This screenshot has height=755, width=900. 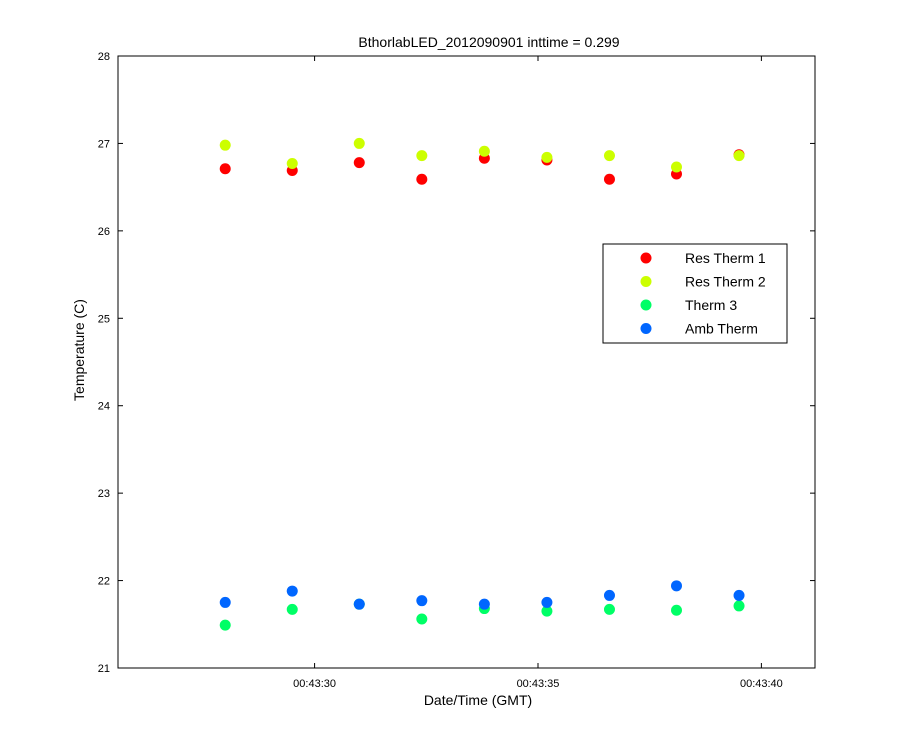 What do you see at coordinates (488, 42) in the screenshot?
I see `chart-title: BthorlabLED_2012090901 inttime = 0.299` at bounding box center [488, 42].